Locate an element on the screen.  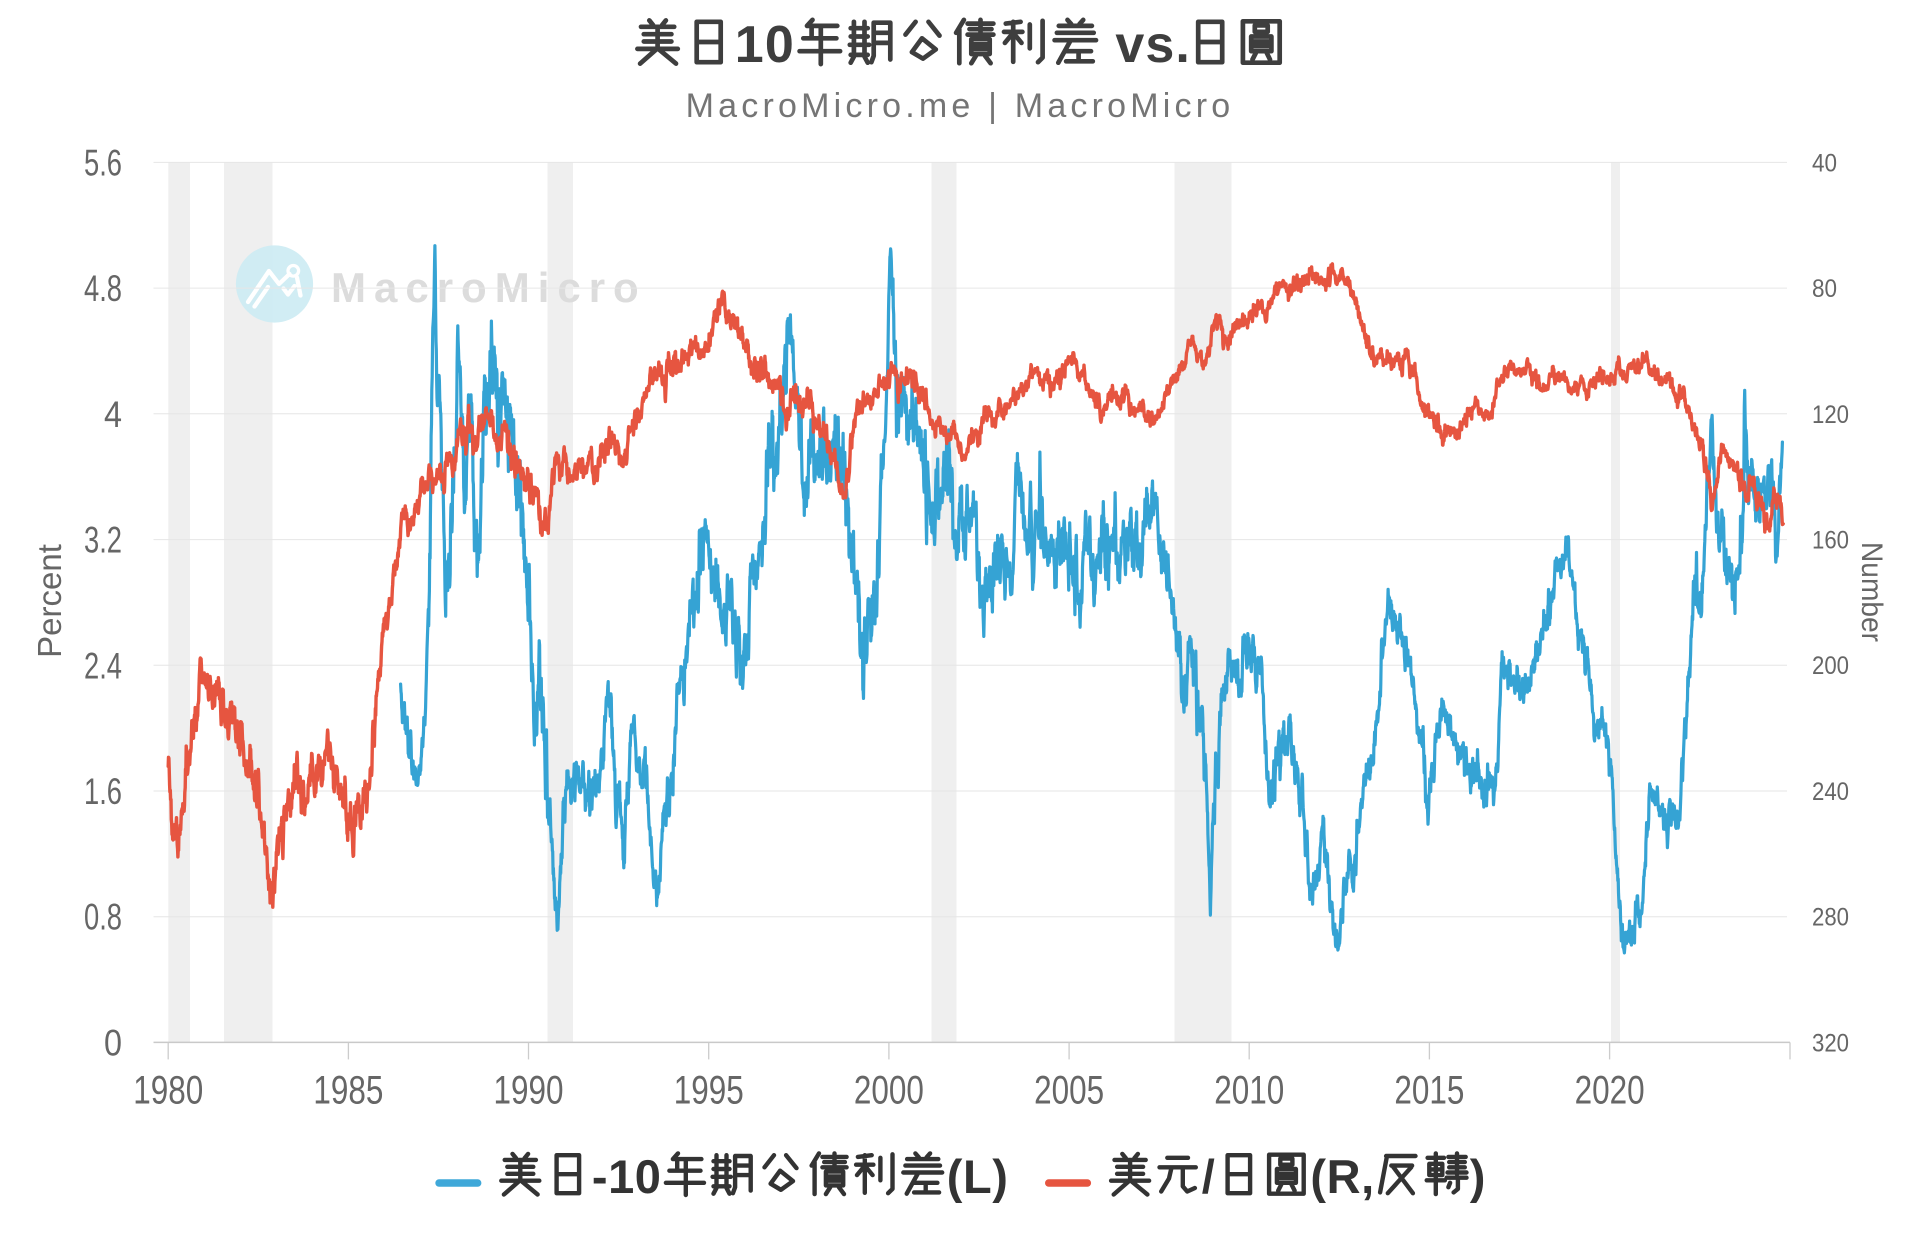
svg-text: 0 is located at coordinates (113, 1042).